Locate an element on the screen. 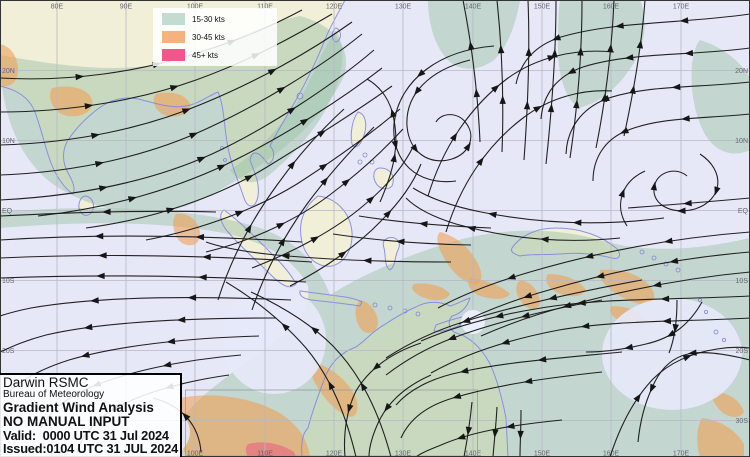 The height and width of the screenshot is (457, 750). svg-text: 80E is located at coordinates (57, 7).